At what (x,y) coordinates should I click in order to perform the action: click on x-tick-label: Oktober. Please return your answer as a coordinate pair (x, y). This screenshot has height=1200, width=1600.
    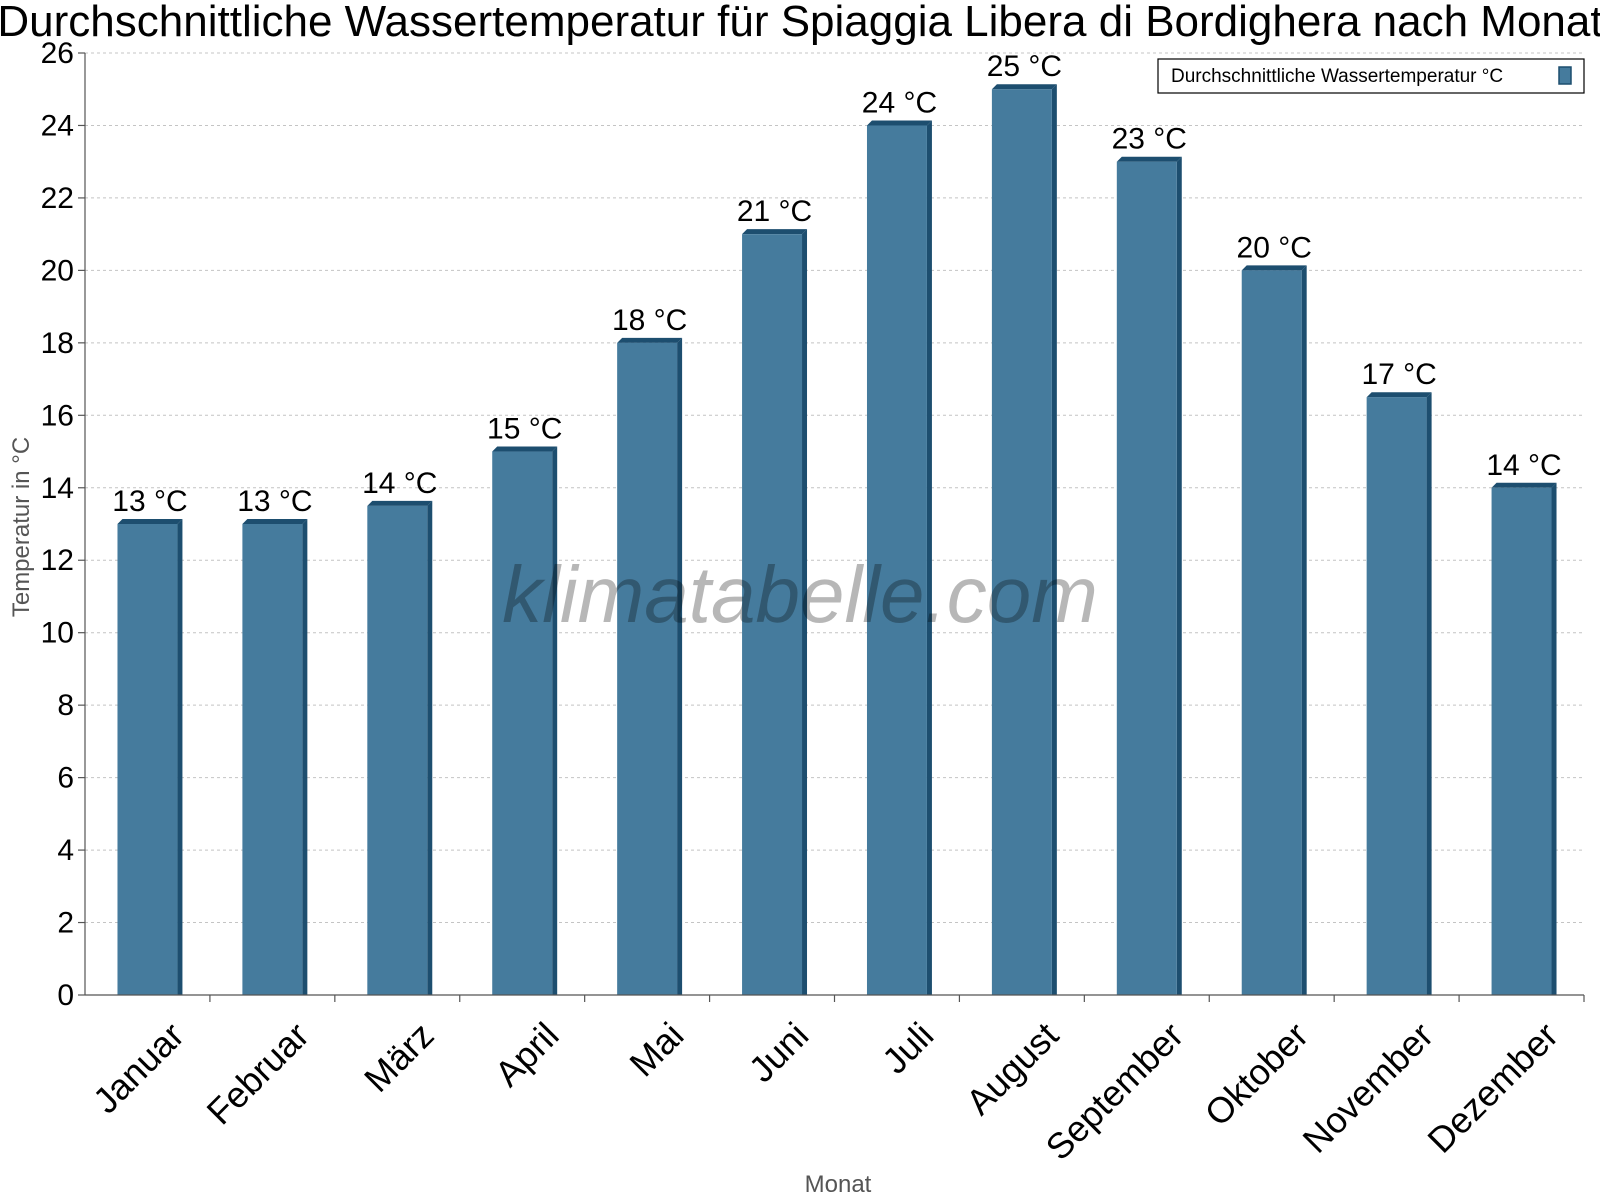
    Looking at the image, I should click on (1256, 1074).